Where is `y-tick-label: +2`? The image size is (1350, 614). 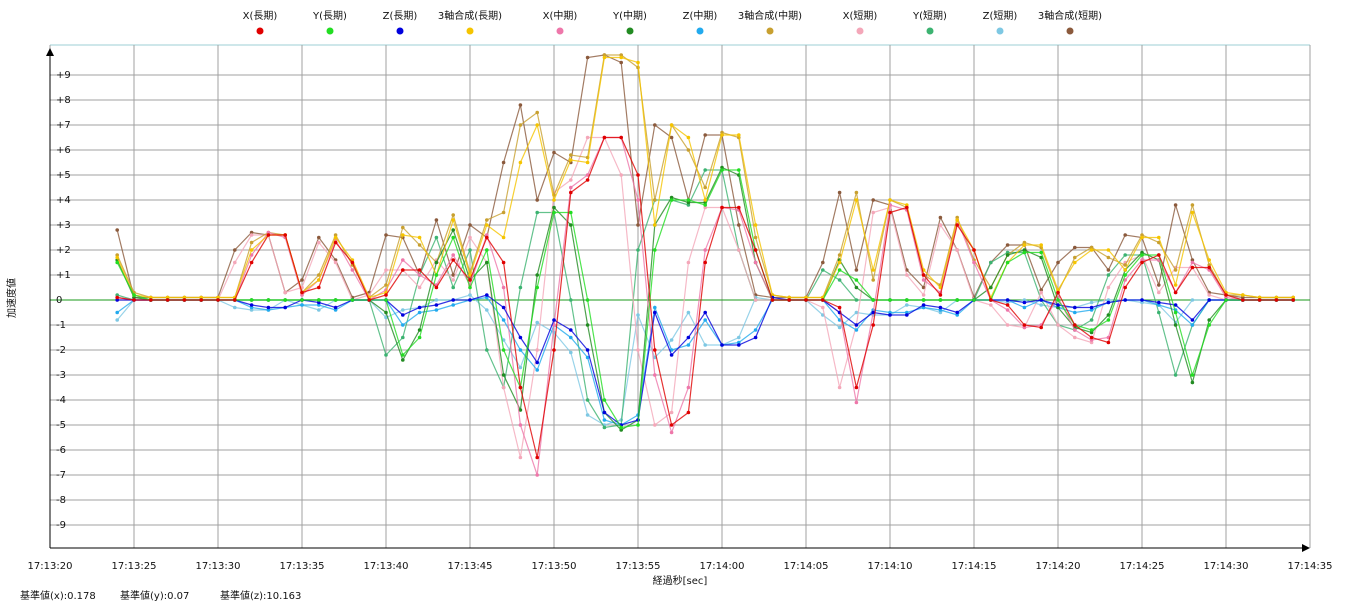 y-tick-label: +2 is located at coordinates (63, 250).